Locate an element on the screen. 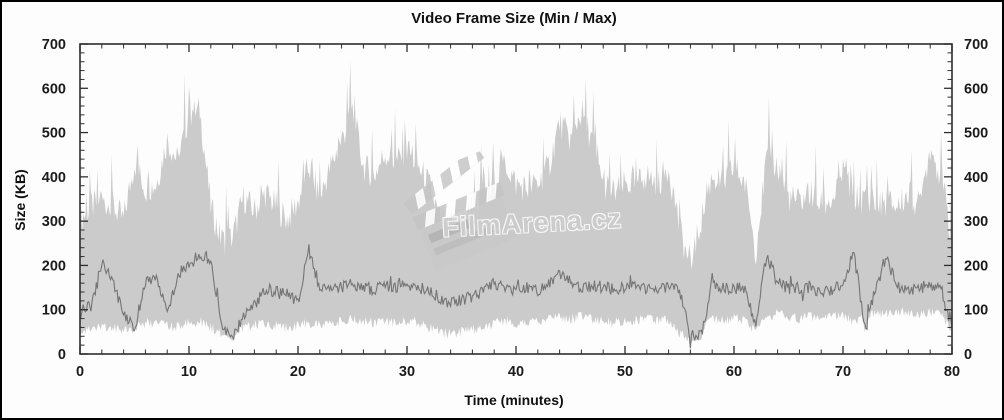  svg-text: 50 is located at coordinates (625, 372).